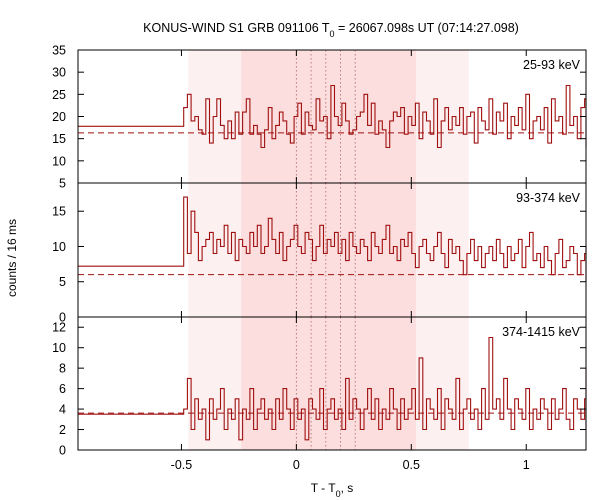 This screenshot has height=500, width=600. I want to click on x-tick-label: 0.5, so click(411, 465).